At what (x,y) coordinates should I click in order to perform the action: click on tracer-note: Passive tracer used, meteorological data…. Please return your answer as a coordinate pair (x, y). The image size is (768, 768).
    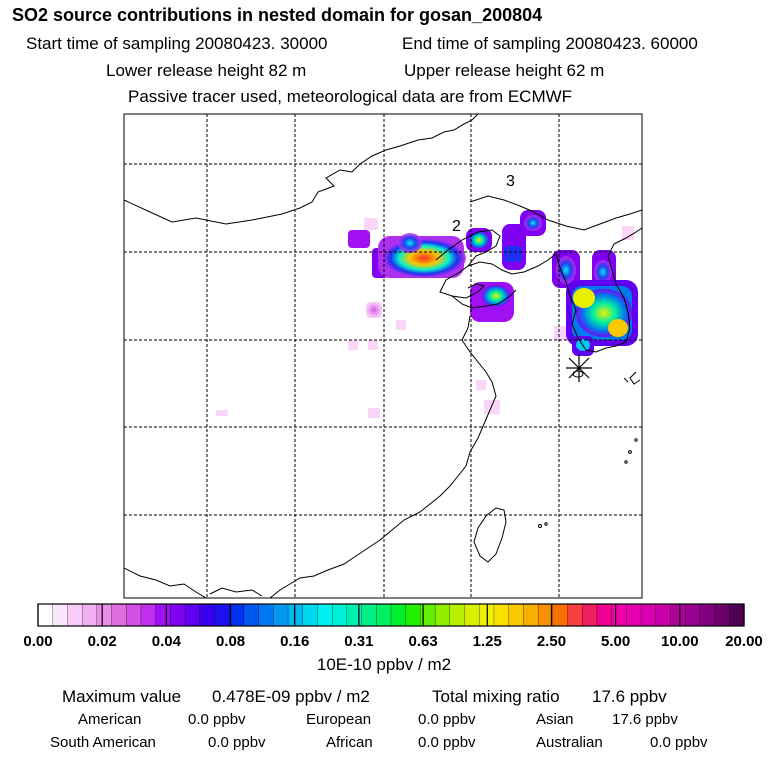
    Looking at the image, I should click on (350, 96).